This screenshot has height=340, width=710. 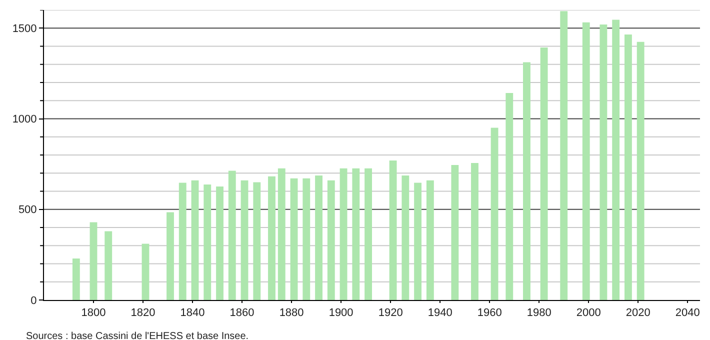 I want to click on x-tick-label: 1800, so click(x=93, y=313).